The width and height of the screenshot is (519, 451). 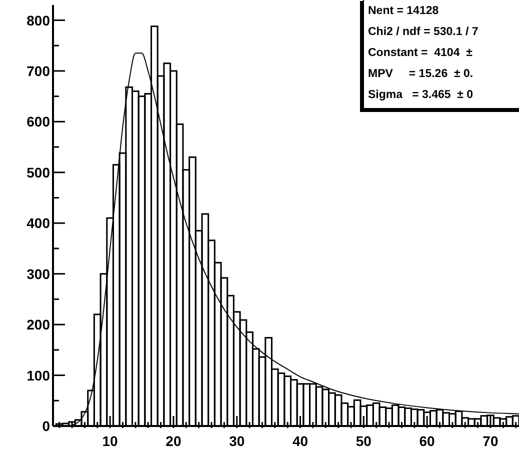 I want to click on x-tick-label: 70, so click(x=490, y=441).